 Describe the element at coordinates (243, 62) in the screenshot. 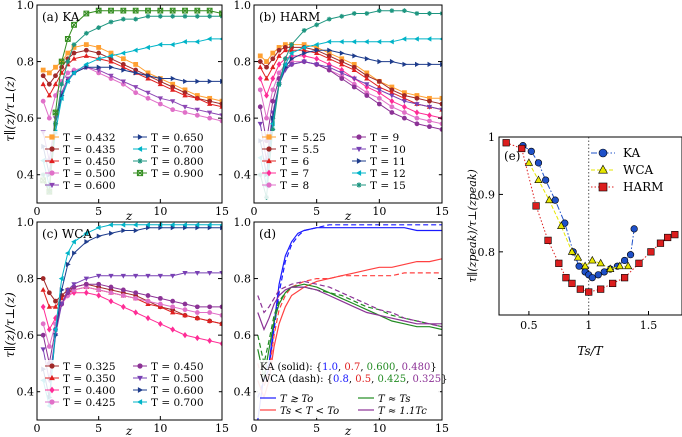

I see `panel-b-ytick-label: 0.8` at that location.